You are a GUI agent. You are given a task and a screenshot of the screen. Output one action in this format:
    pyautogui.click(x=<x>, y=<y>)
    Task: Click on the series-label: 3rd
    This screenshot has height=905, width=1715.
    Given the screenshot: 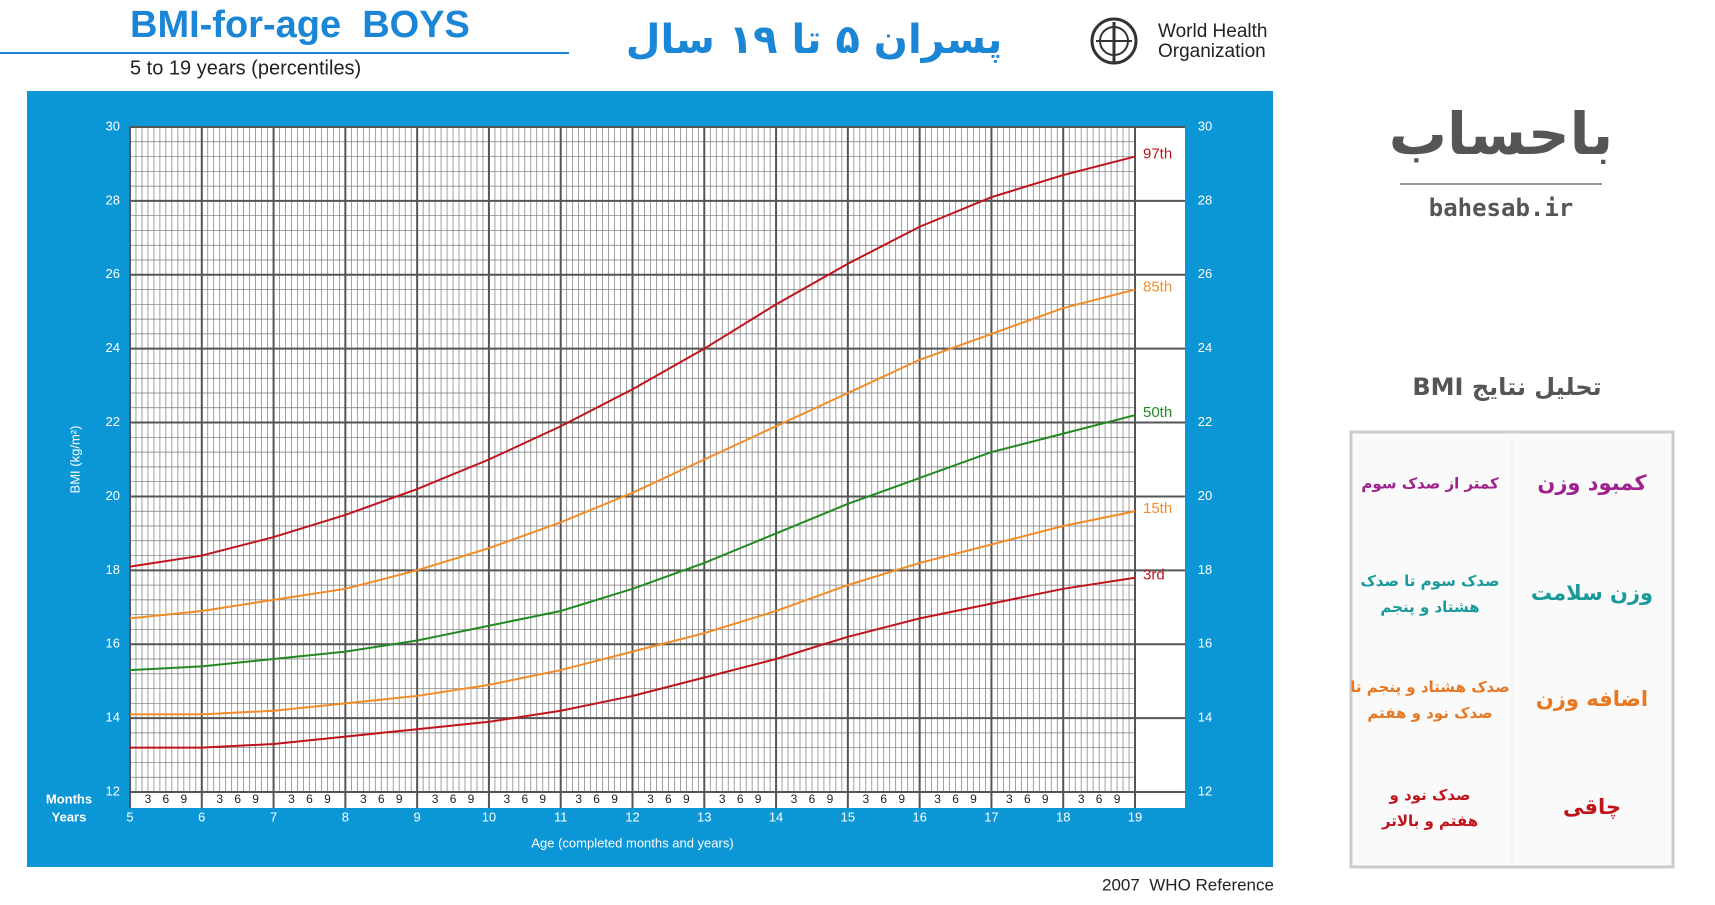 What is the action you would take?
    pyautogui.click(x=1154, y=575)
    